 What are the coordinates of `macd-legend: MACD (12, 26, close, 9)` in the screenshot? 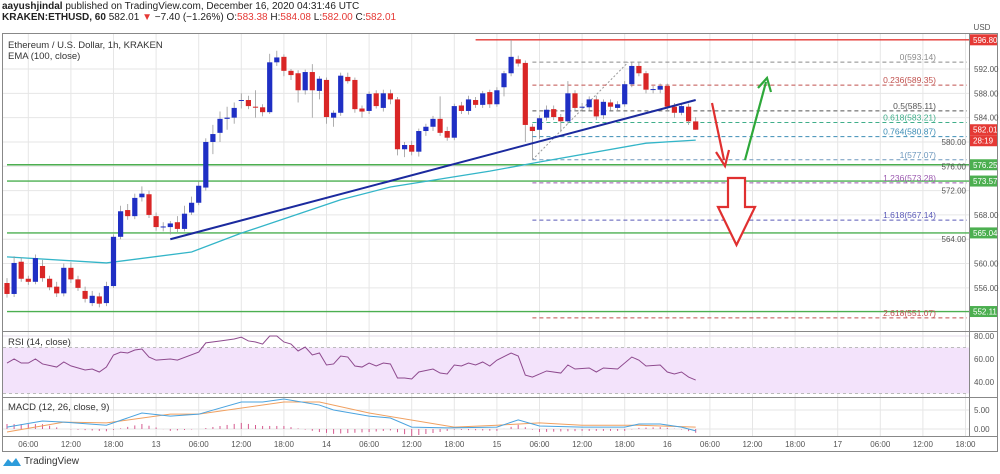 It's located at (58, 407).